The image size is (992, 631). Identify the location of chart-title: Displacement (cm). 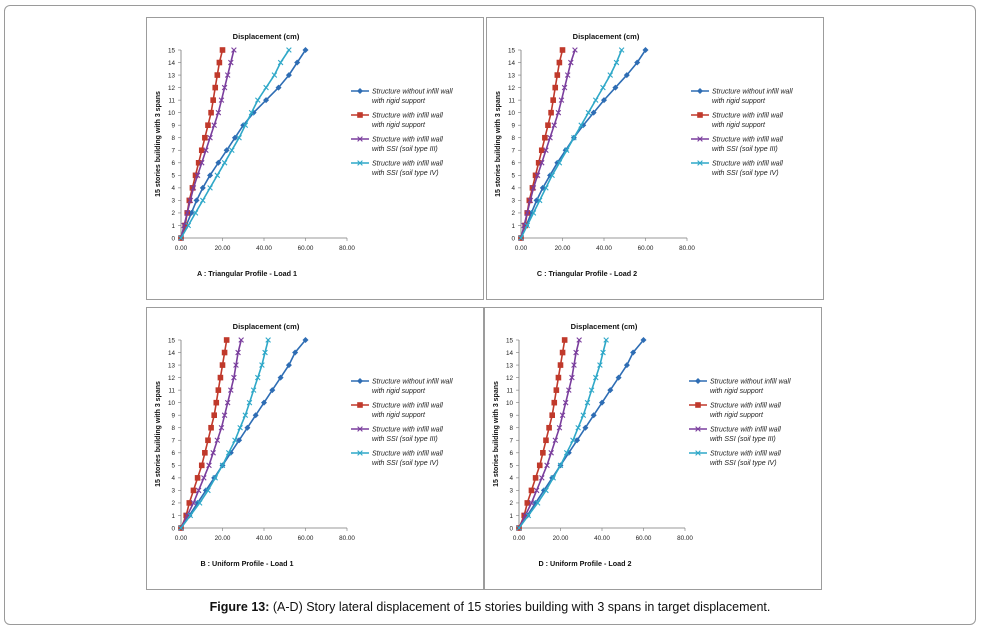
(266, 326).